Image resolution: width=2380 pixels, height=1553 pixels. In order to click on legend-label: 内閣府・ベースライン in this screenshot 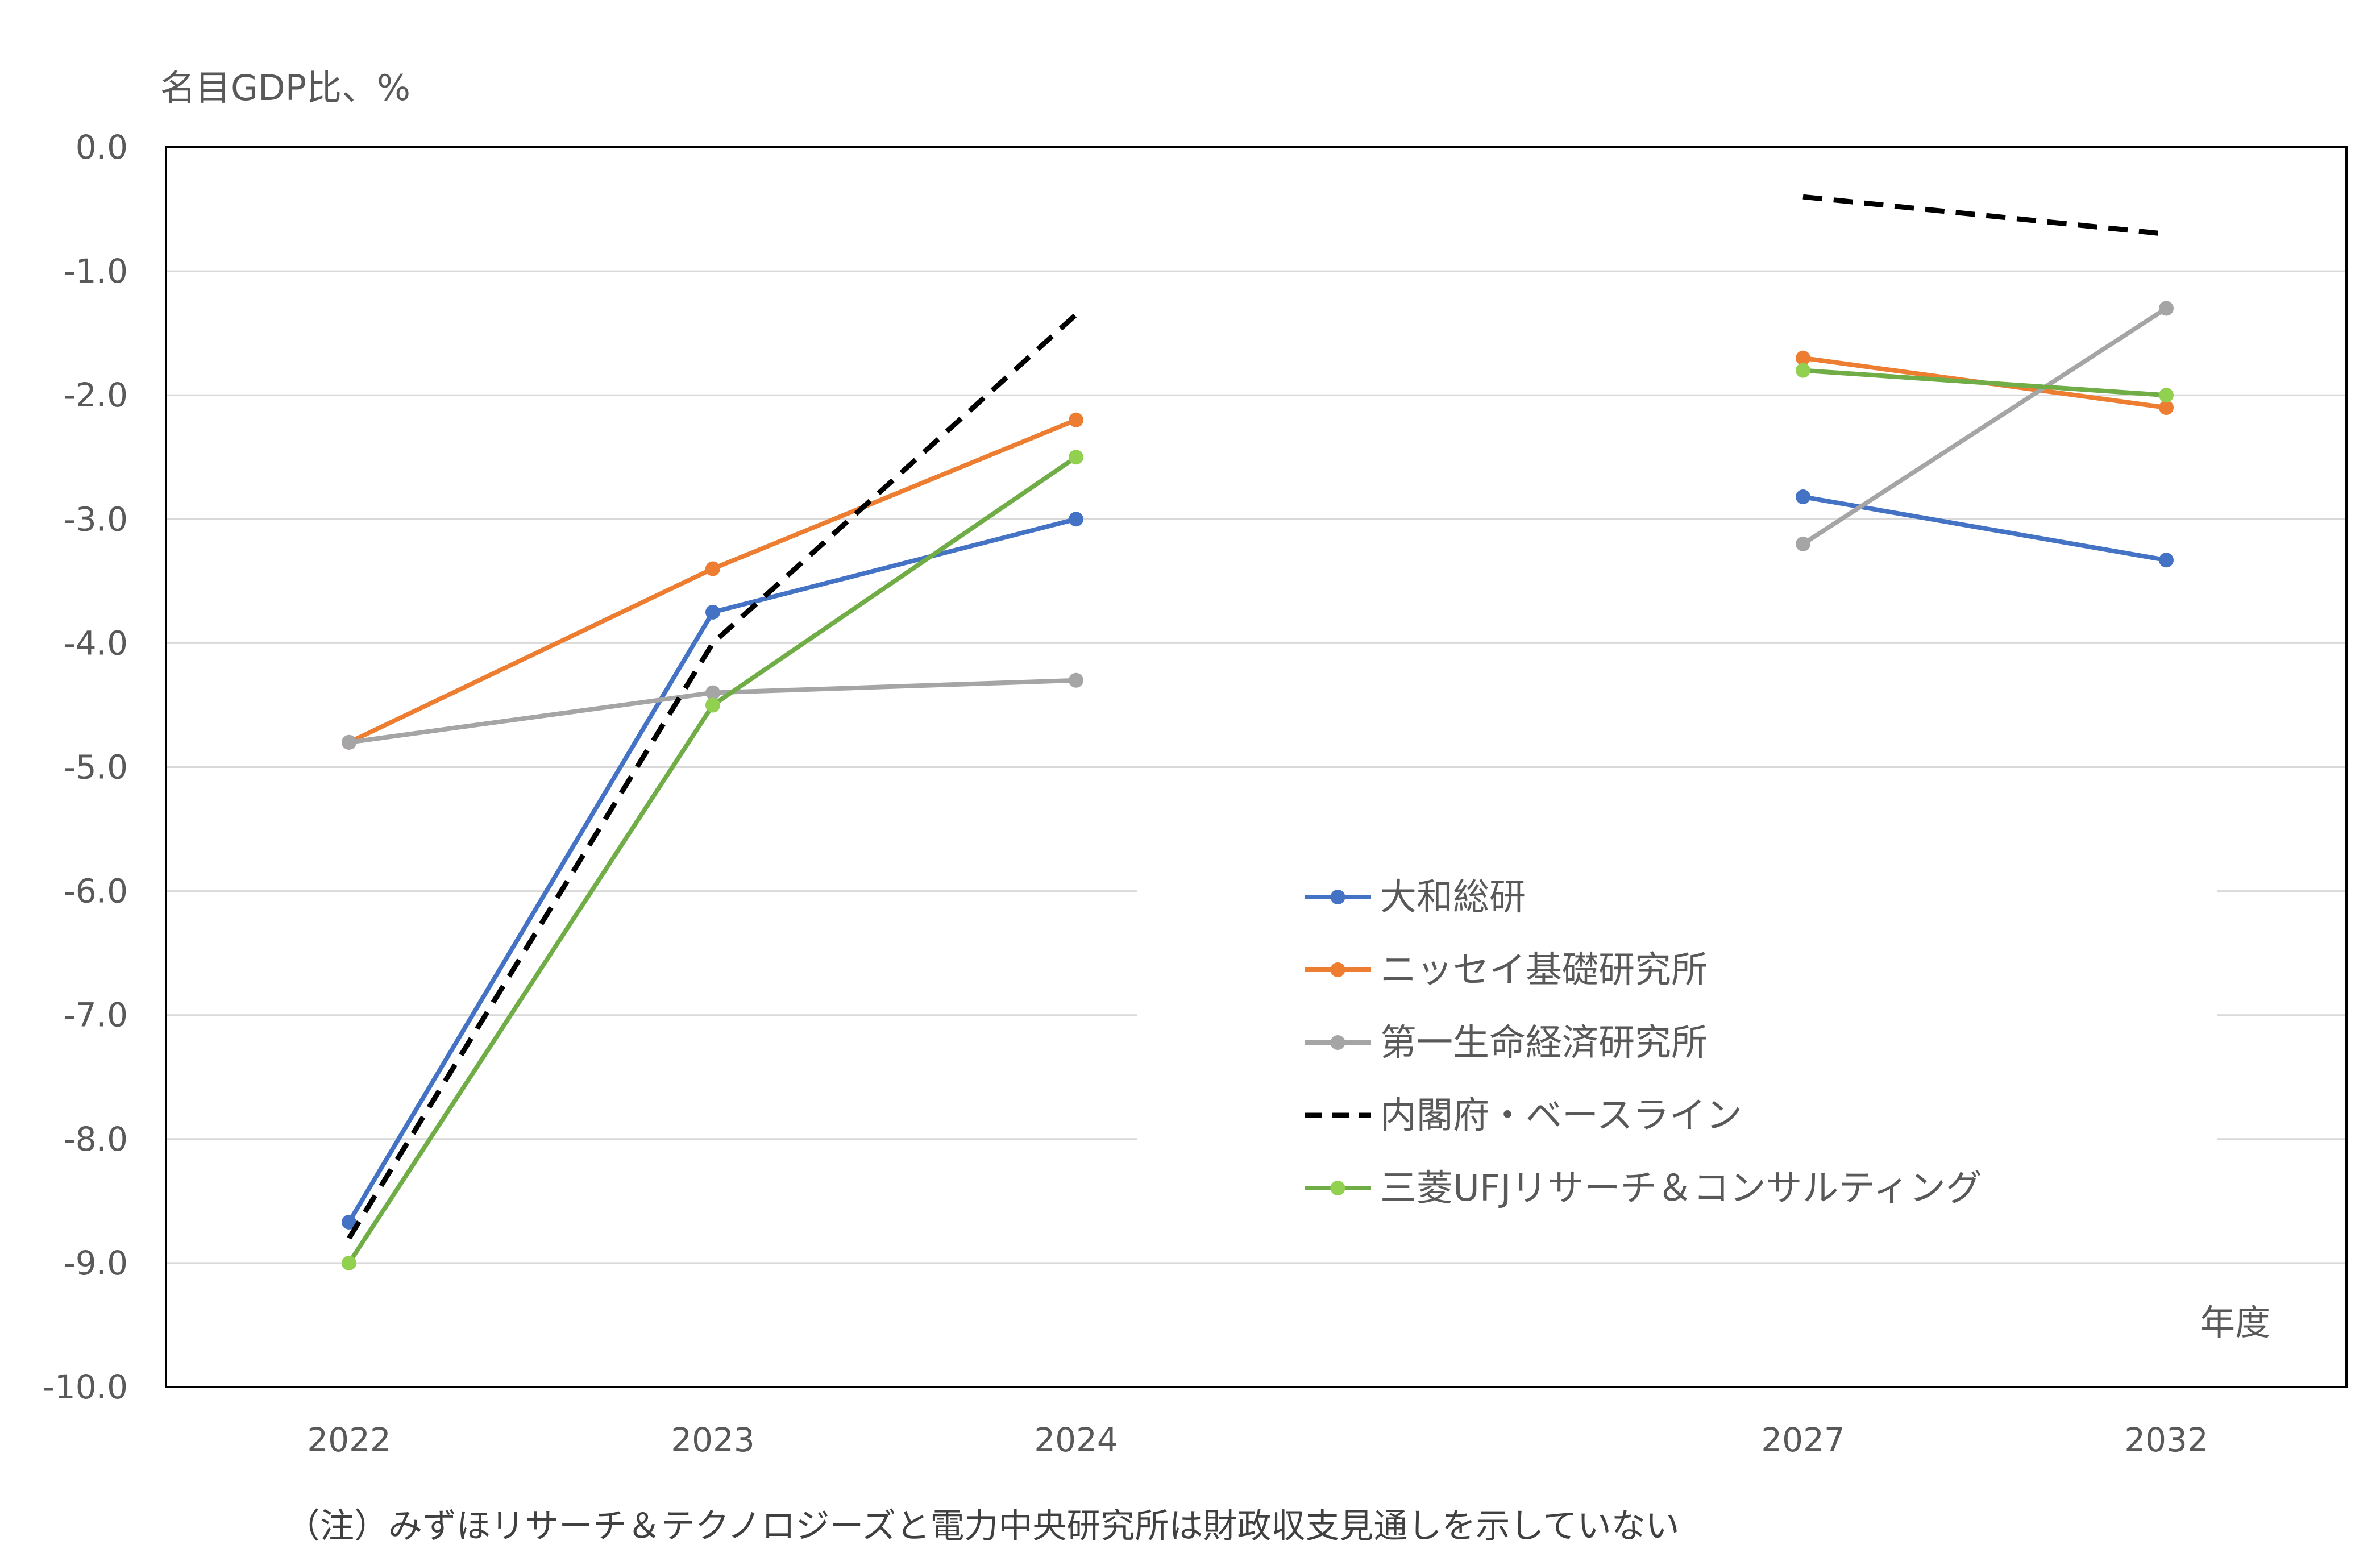, I will do `click(1561, 1116)`.